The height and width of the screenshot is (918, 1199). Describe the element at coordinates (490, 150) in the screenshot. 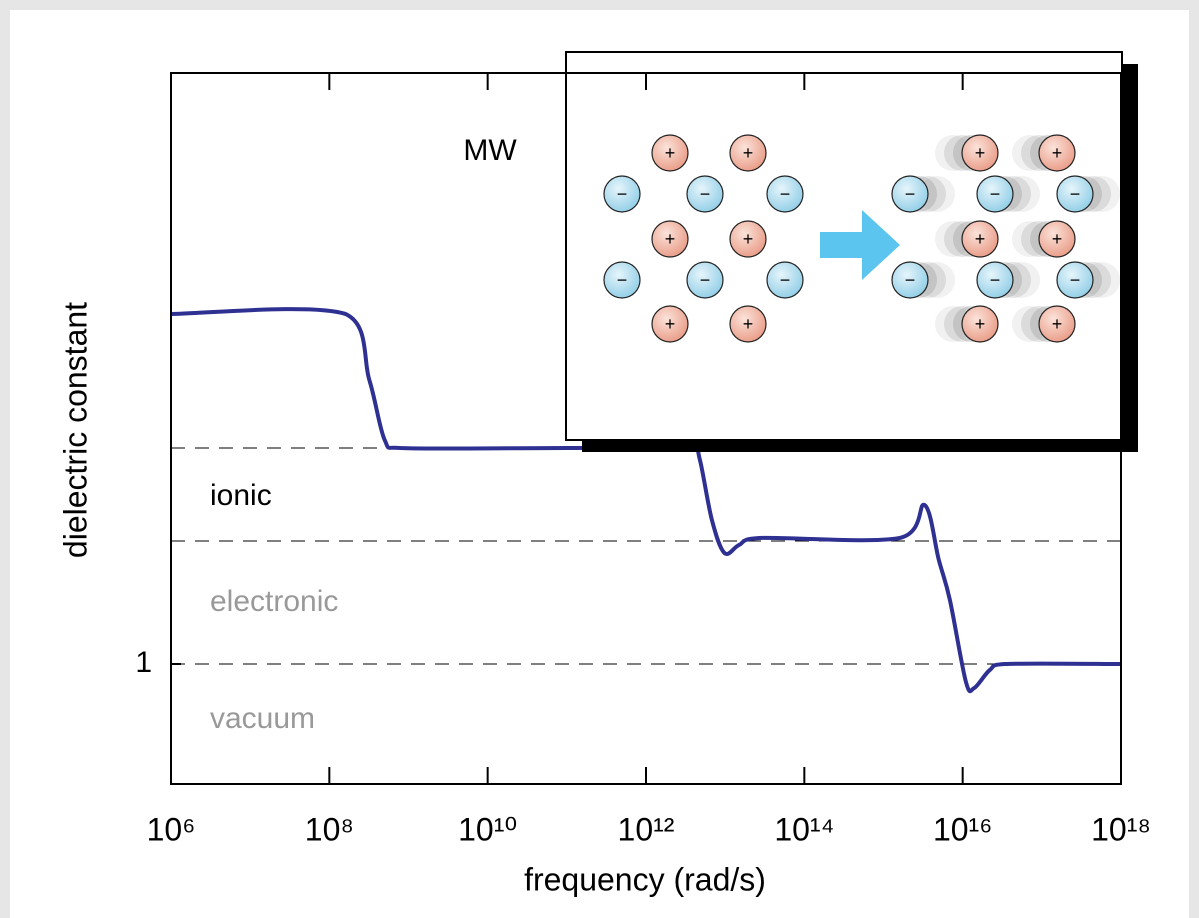

I see `region-label: MW` at that location.